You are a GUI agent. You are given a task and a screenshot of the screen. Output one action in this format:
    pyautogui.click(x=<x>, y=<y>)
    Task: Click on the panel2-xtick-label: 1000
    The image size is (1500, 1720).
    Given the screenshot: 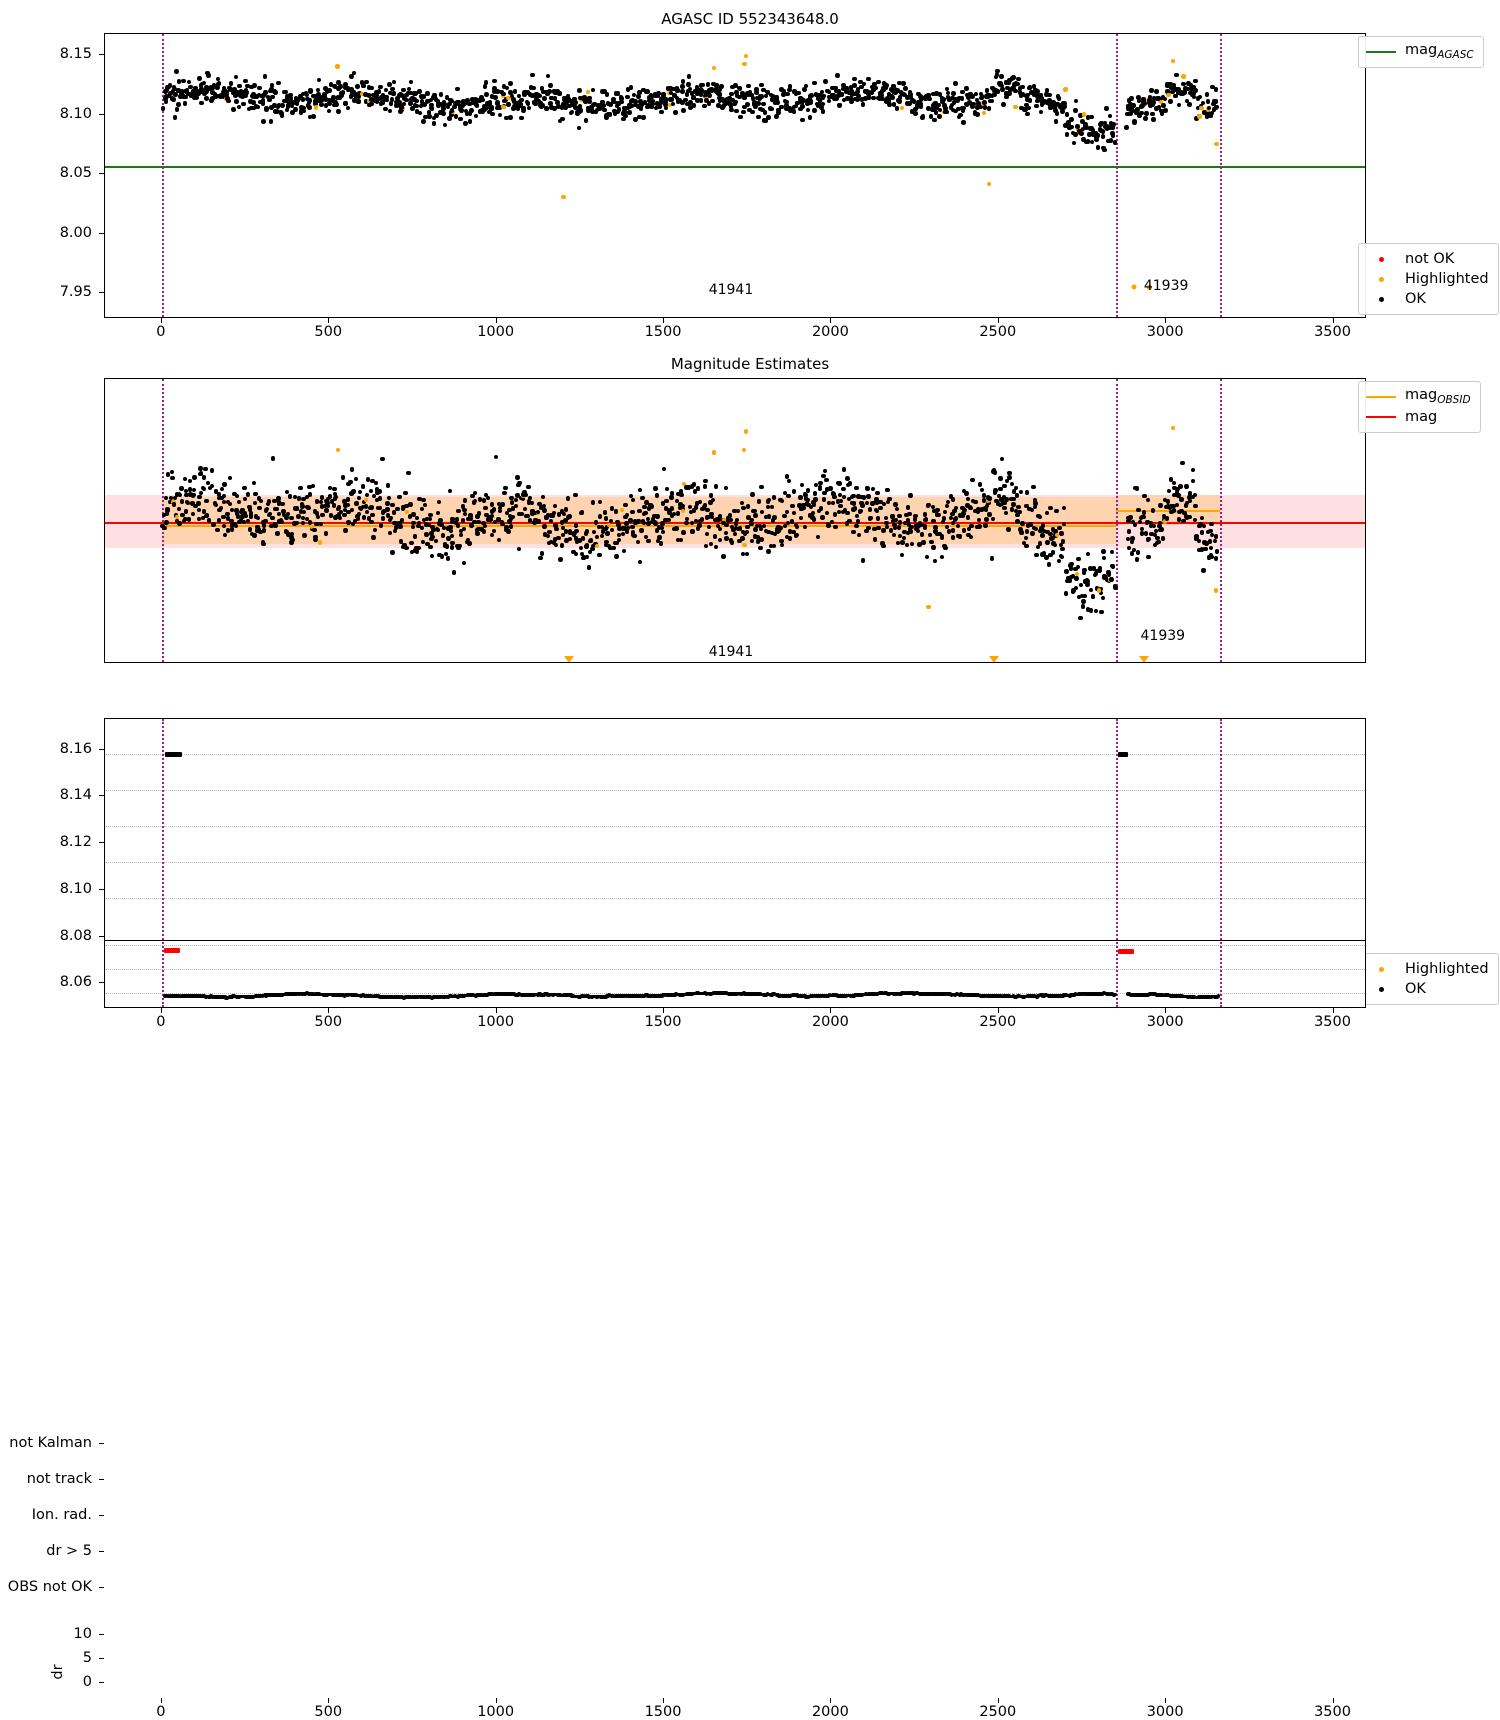 What is the action you would take?
    pyautogui.click(x=496, y=1022)
    